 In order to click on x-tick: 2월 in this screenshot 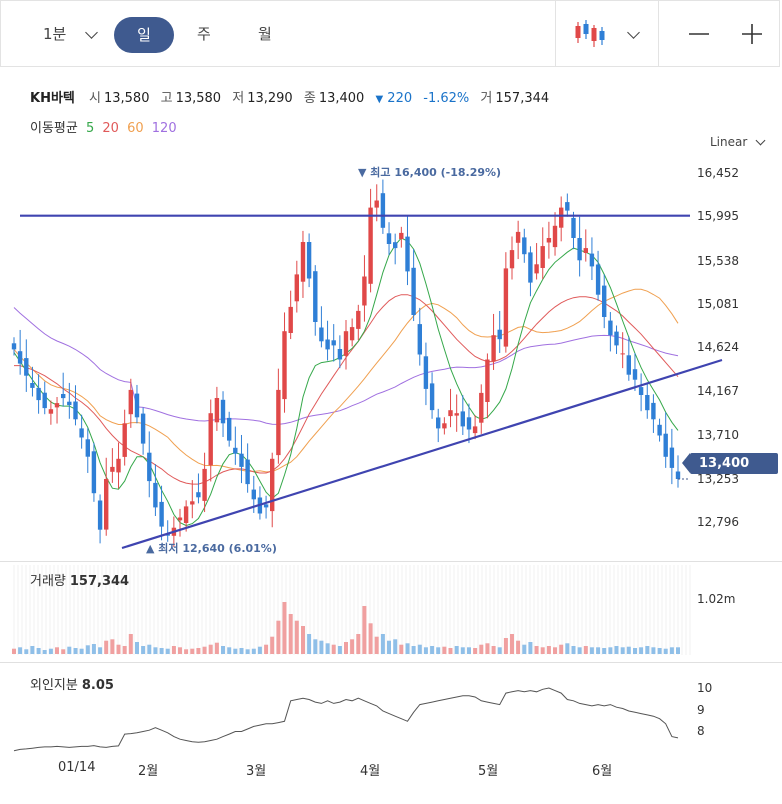, I will do `click(148, 771)`.